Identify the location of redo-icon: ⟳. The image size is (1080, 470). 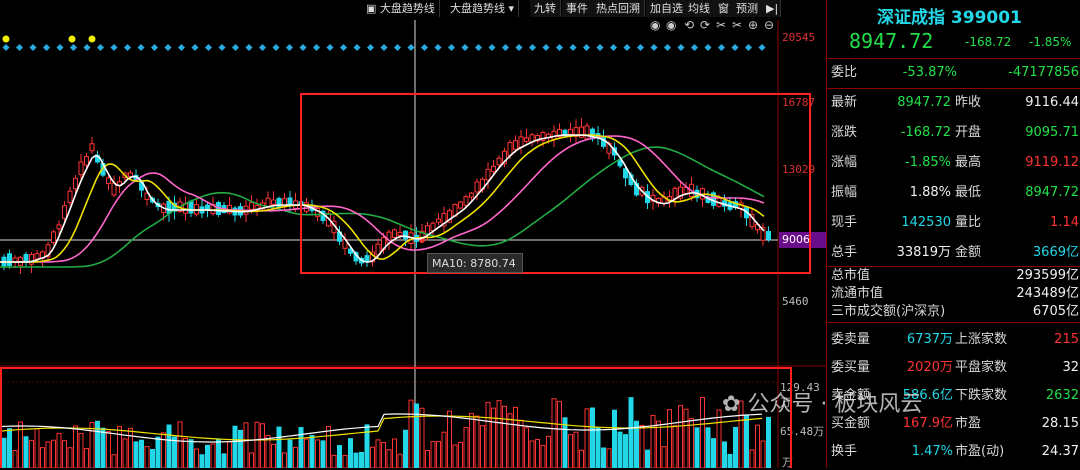
(705, 25).